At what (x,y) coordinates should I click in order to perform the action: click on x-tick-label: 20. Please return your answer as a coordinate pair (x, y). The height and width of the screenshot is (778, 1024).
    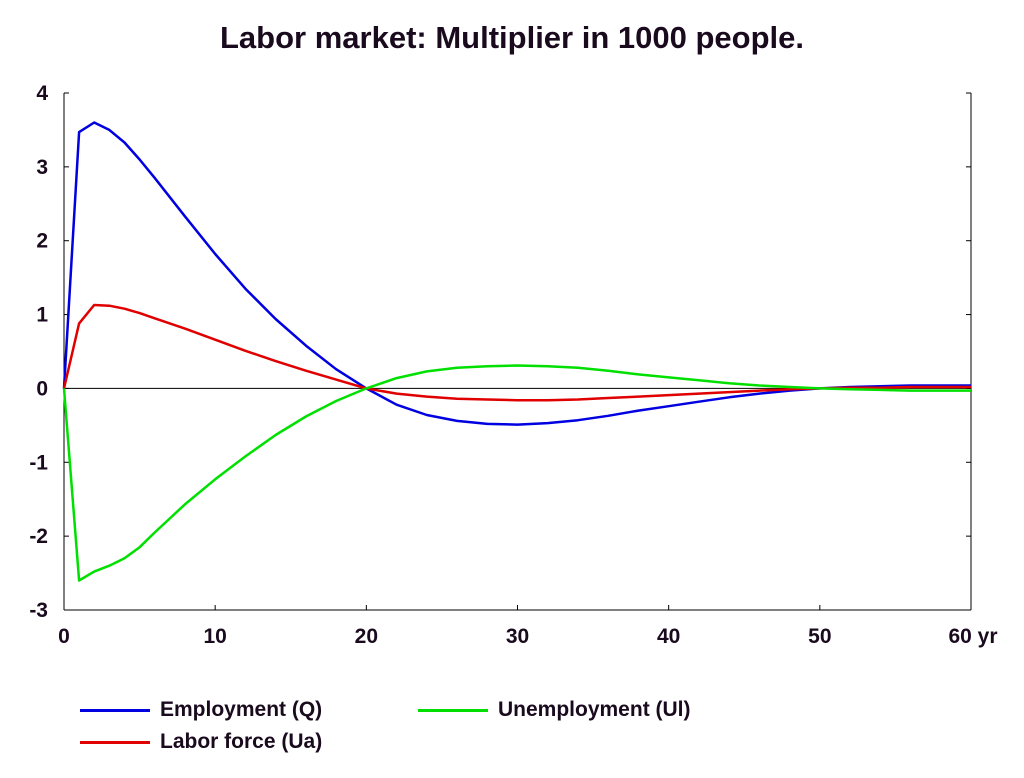
    Looking at the image, I should click on (366, 636).